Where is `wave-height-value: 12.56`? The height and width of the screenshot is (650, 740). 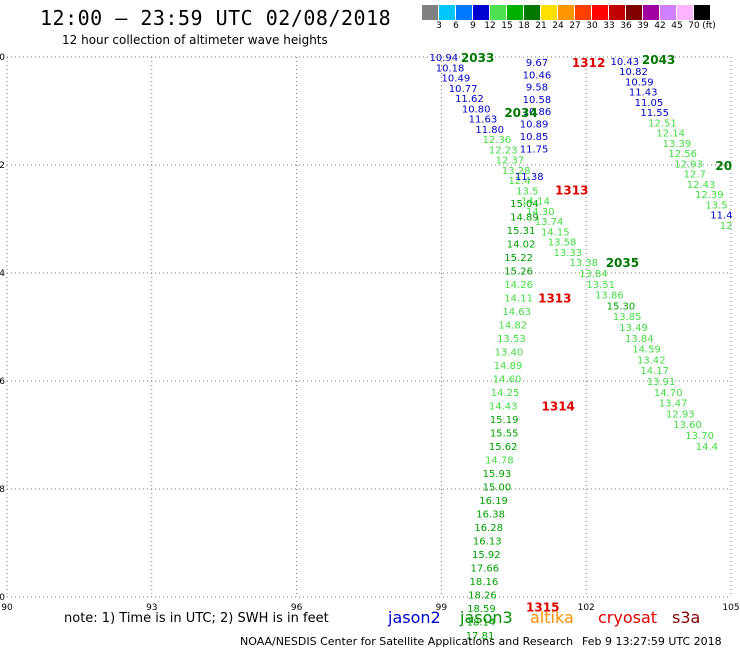 wave-height-value: 12.56 is located at coordinates (682, 154).